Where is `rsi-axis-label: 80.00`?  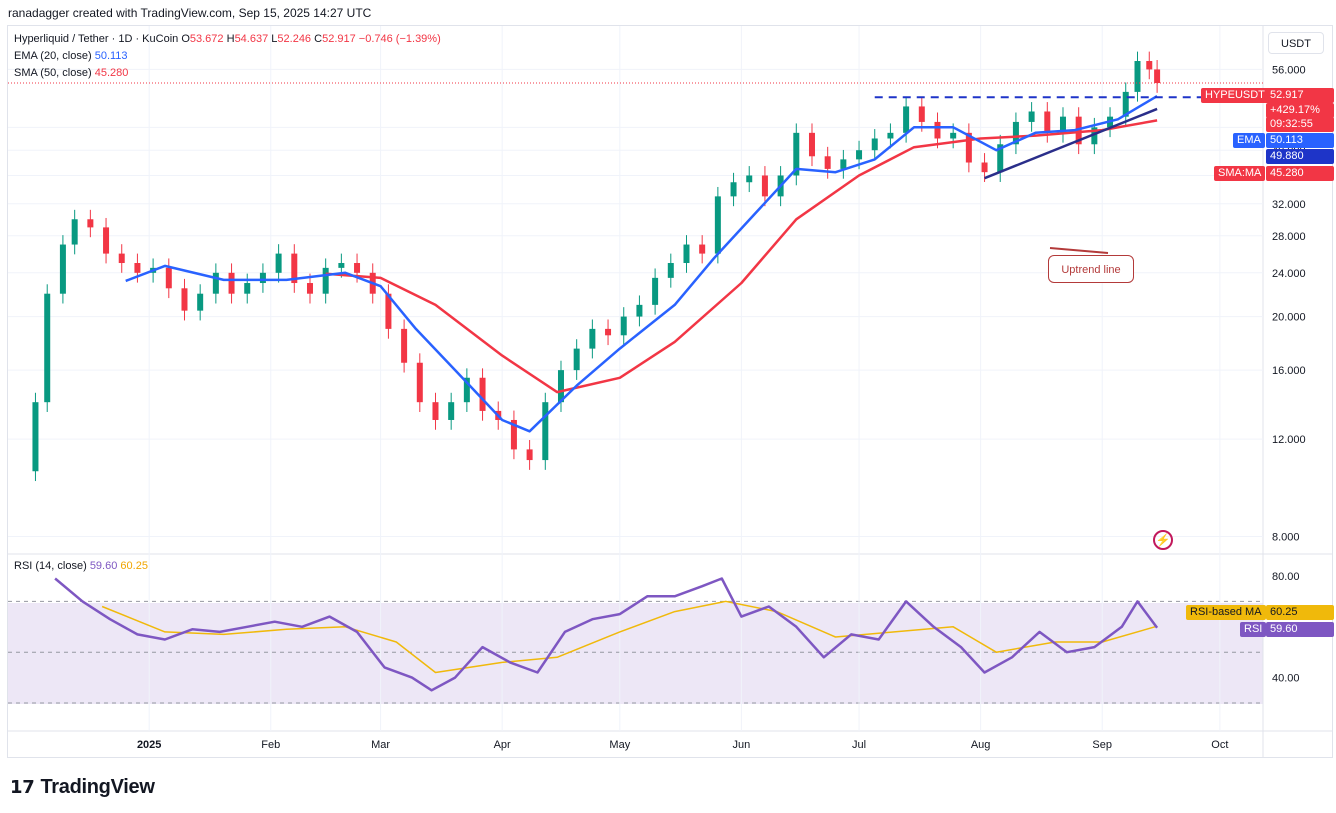 rsi-axis-label: 80.00 is located at coordinates (1286, 577).